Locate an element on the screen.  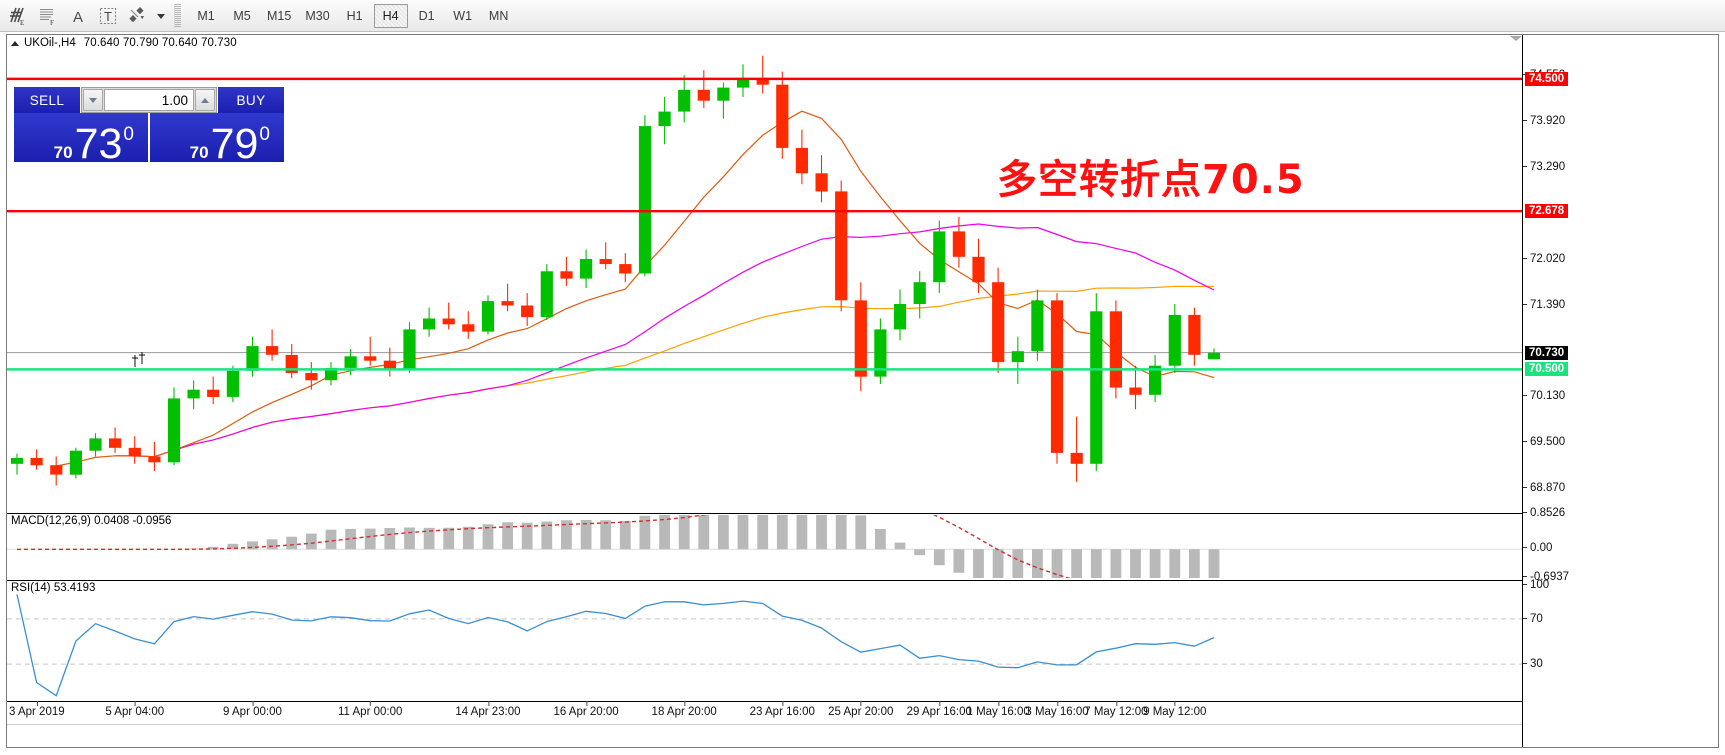
price-badge-74.500: 74.500 is located at coordinates (1547, 78).